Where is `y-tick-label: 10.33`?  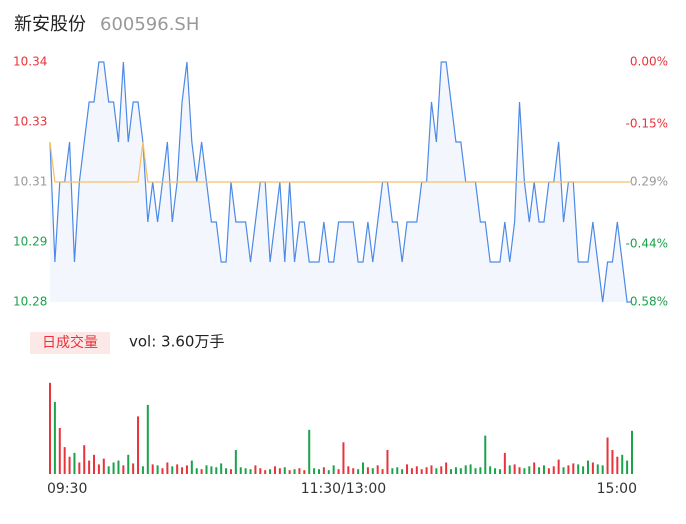 y-tick-label: 10.33 is located at coordinates (30, 122).